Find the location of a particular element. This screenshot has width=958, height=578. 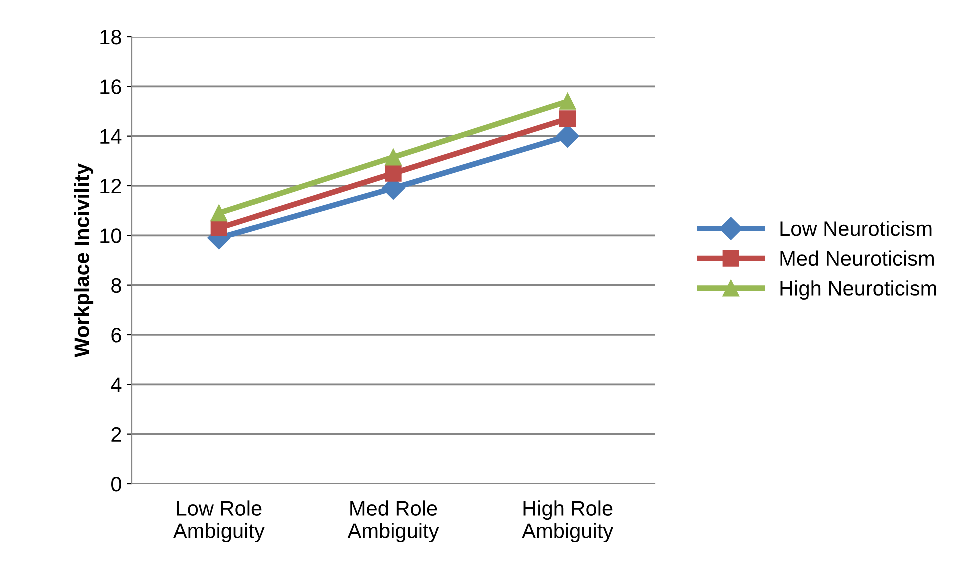

y-tick-label: 8 is located at coordinates (117, 286).